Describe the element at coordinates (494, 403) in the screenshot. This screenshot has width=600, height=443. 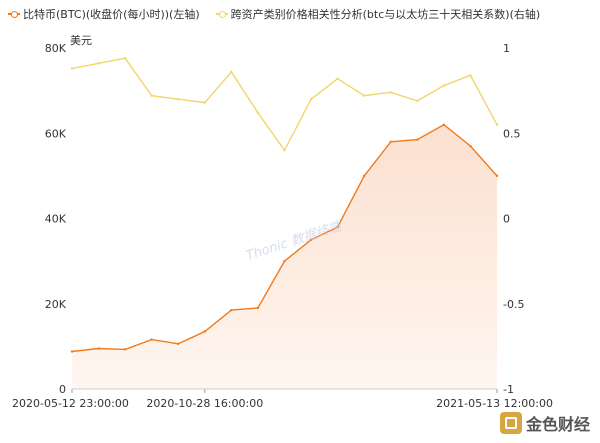
I see `x-axis-tick-label: 2021-05-13 12:00:00` at that location.